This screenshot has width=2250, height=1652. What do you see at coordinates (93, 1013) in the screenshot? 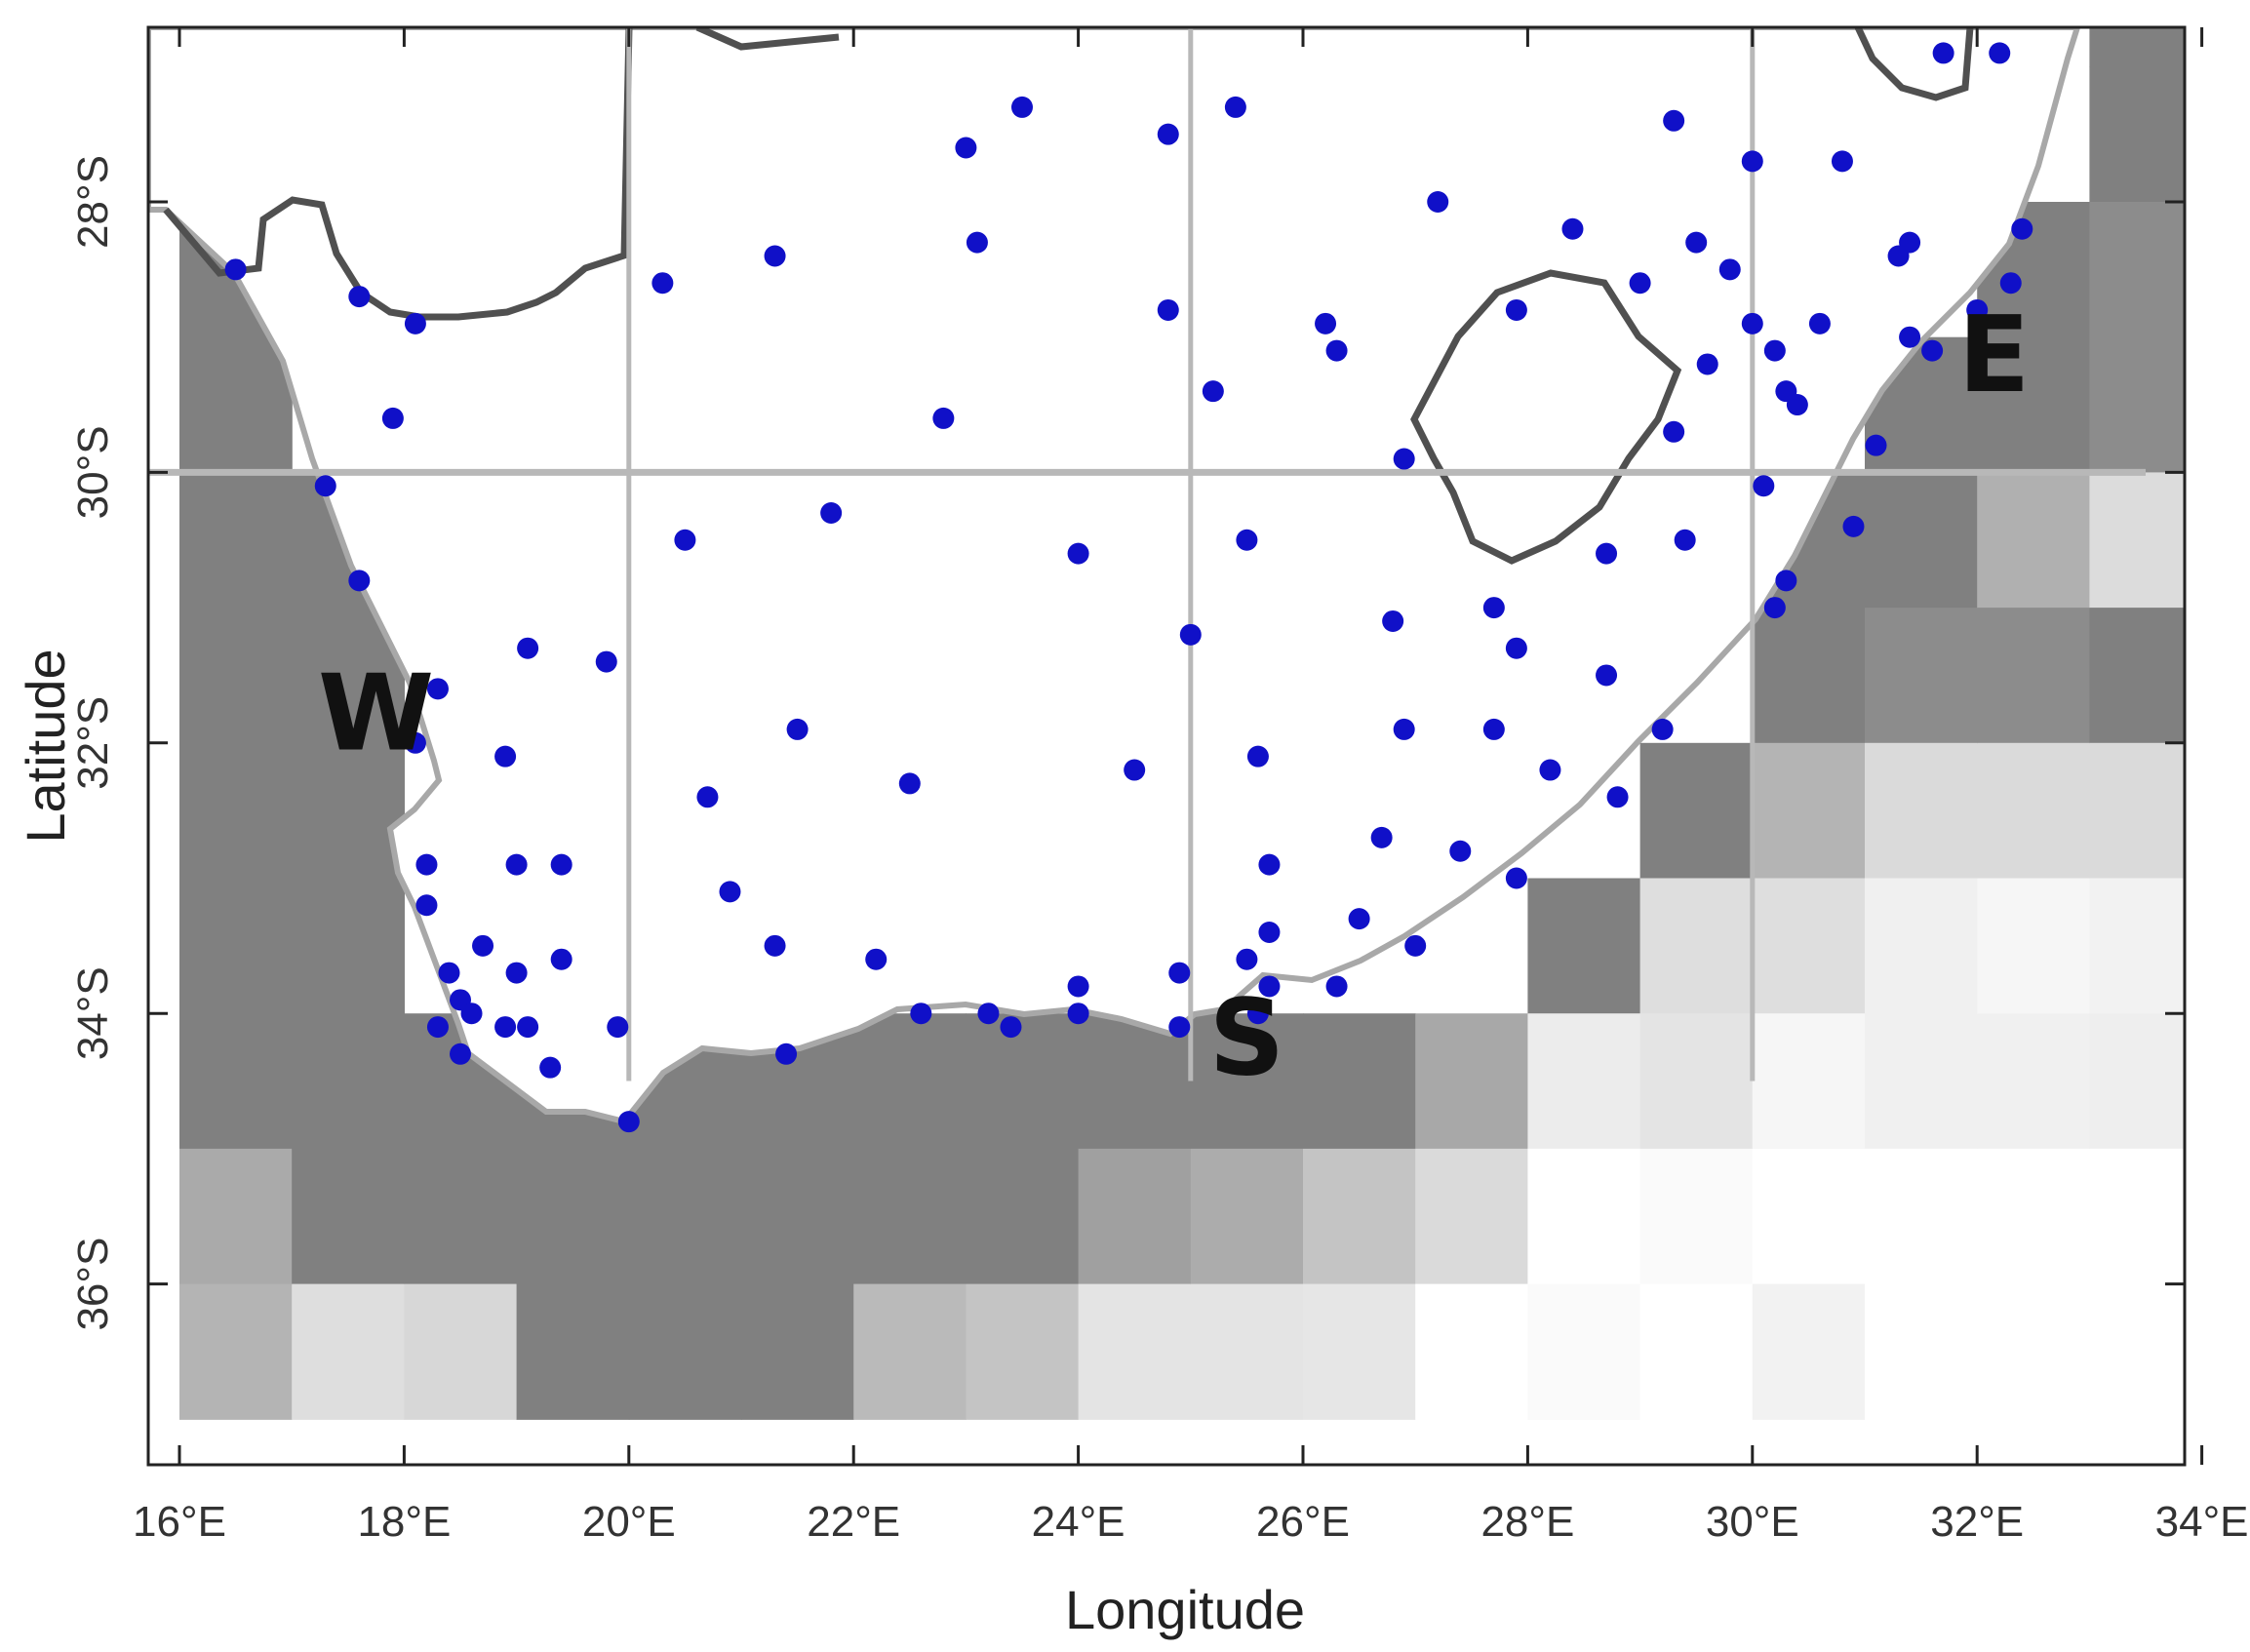
I see `y-tick-label: 34°S` at bounding box center [93, 1013].